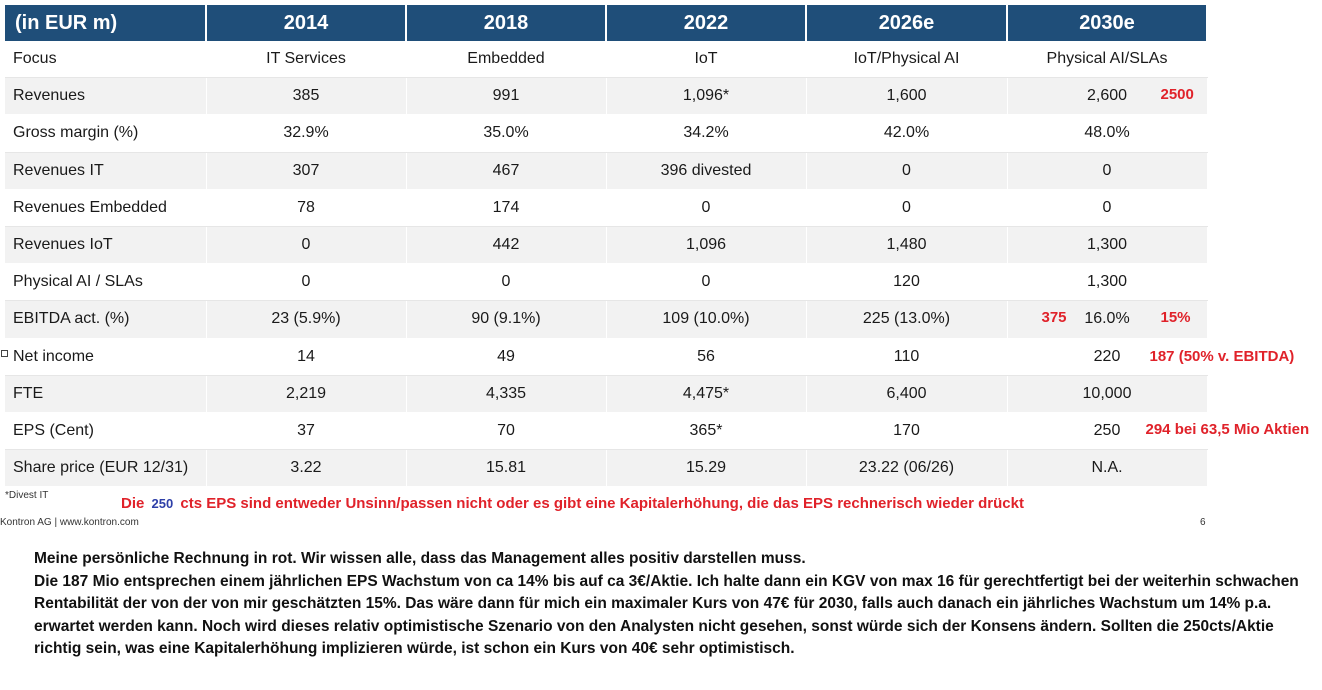  I want to click on table-cell: IoT/Physical AI, so click(907, 60).